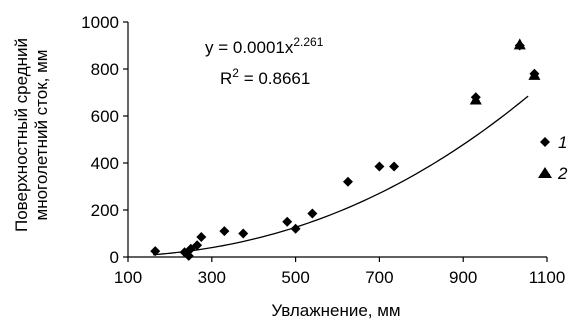  I want to click on y-tick-label: 1000, so click(100, 22).